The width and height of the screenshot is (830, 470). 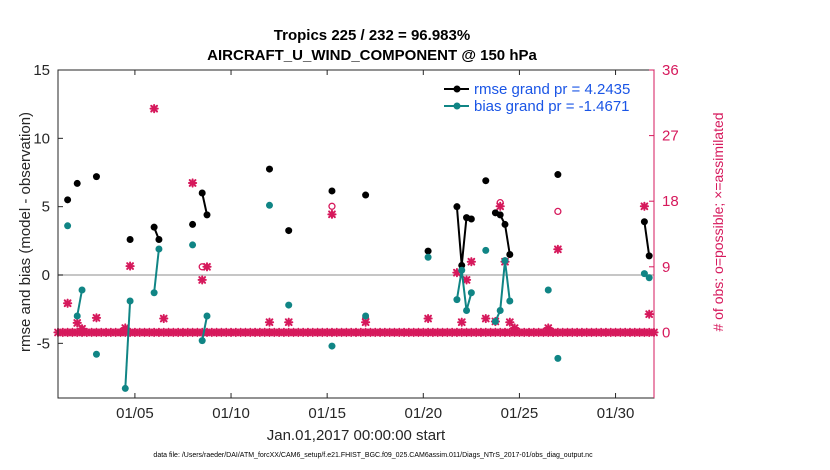 What do you see at coordinates (457, 89) in the screenshot?
I see `legend-rmse-marker` at bounding box center [457, 89].